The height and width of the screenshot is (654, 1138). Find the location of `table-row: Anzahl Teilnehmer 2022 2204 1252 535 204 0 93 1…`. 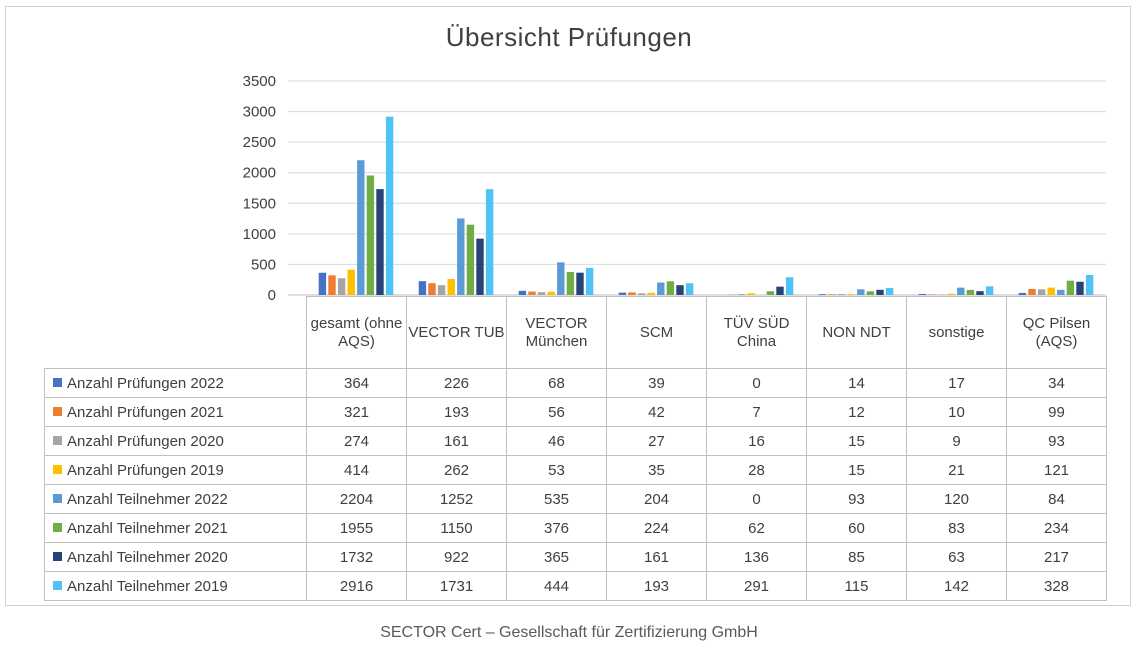

table-row: Anzahl Teilnehmer 2022 2204 1252 535 204 0 93 1… is located at coordinates (575, 499).